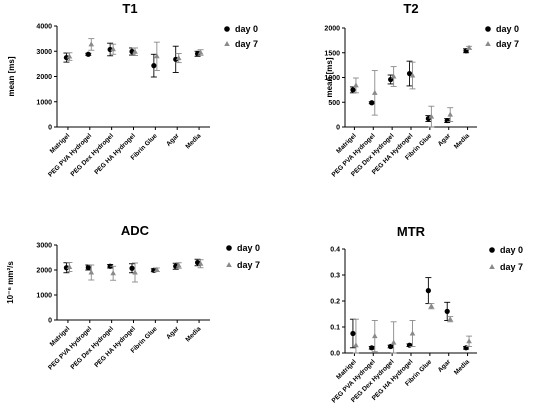  Describe the element at coordinates (335, 328) in the screenshot. I see `y-tick-label: 0.1` at that location.